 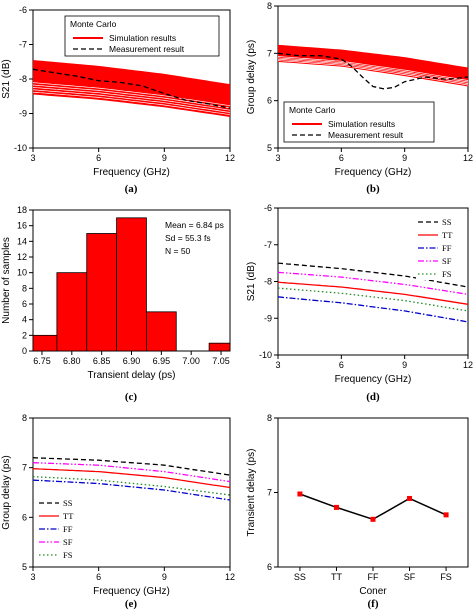 I want to click on x-tick-label: 6.95, so click(x=162, y=361).